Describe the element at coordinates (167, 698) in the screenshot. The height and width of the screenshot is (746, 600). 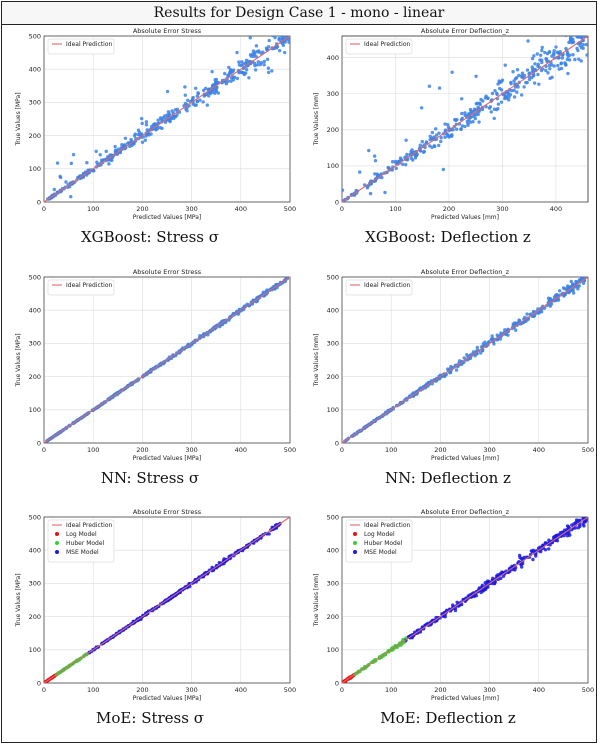
I see `x-axis-label: Predicted Values [MPa]` at that location.